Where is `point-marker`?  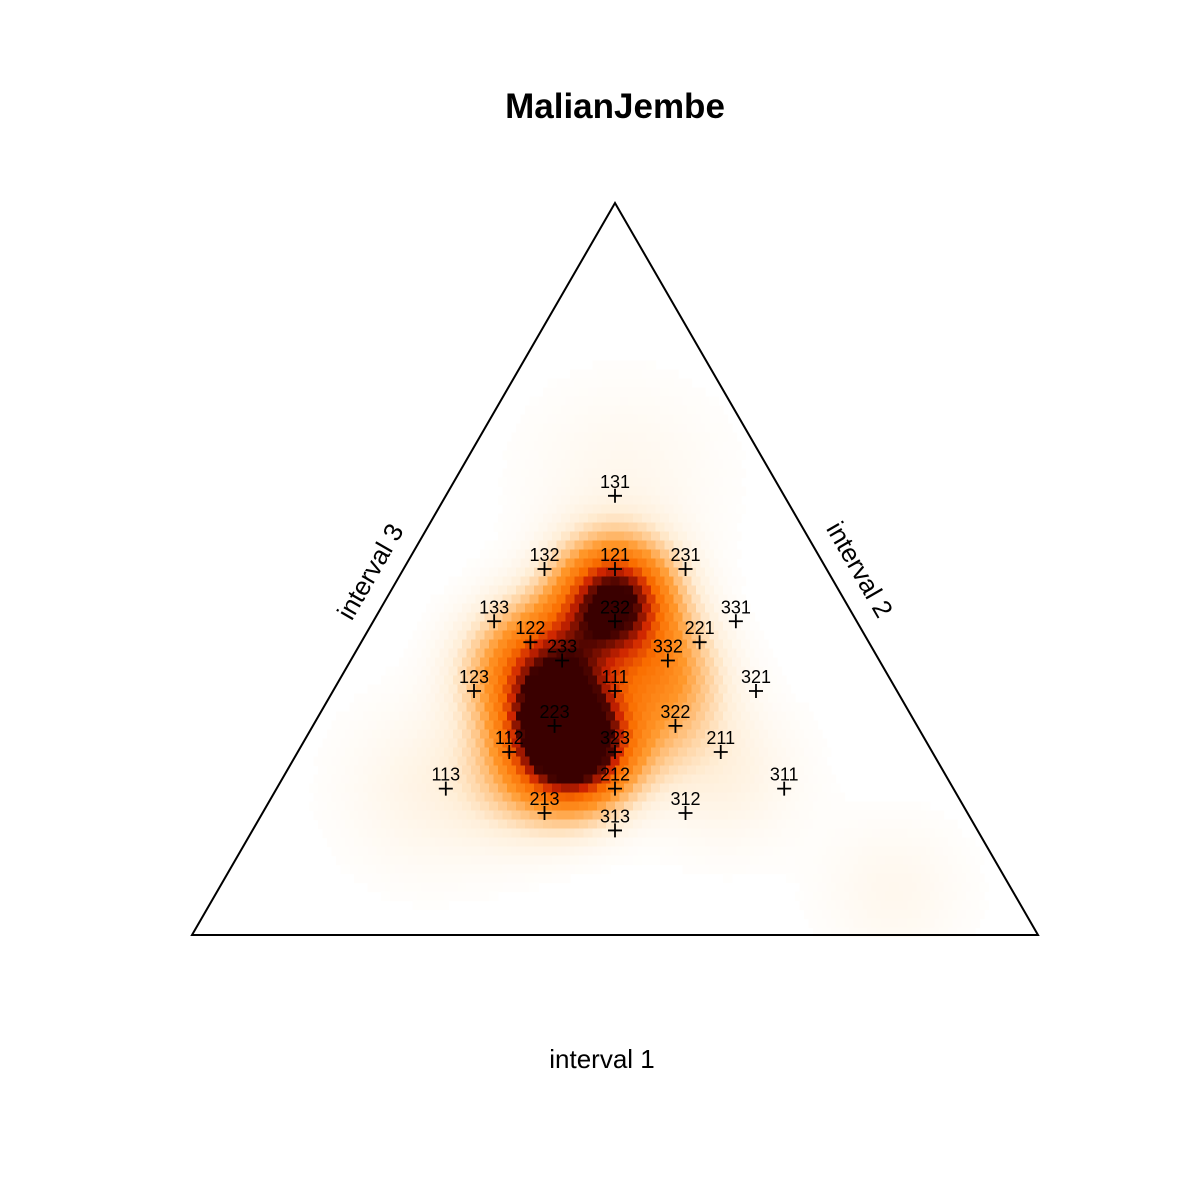 point-marker is located at coordinates (784, 788).